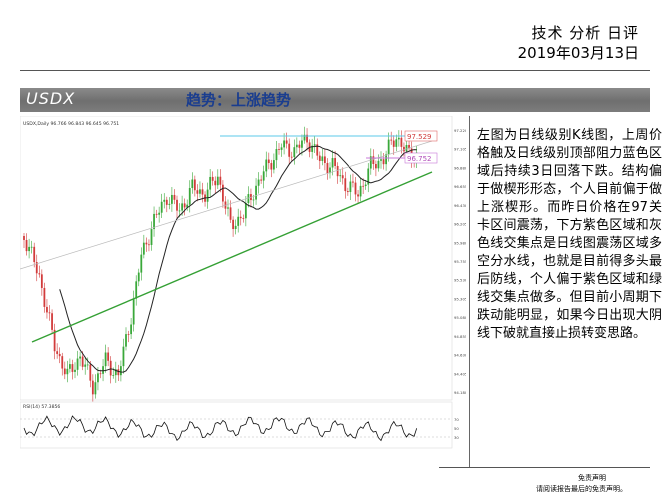  Describe the element at coordinates (592, 478) in the screenshot. I see `disclaimer-title: 免责声明` at that location.